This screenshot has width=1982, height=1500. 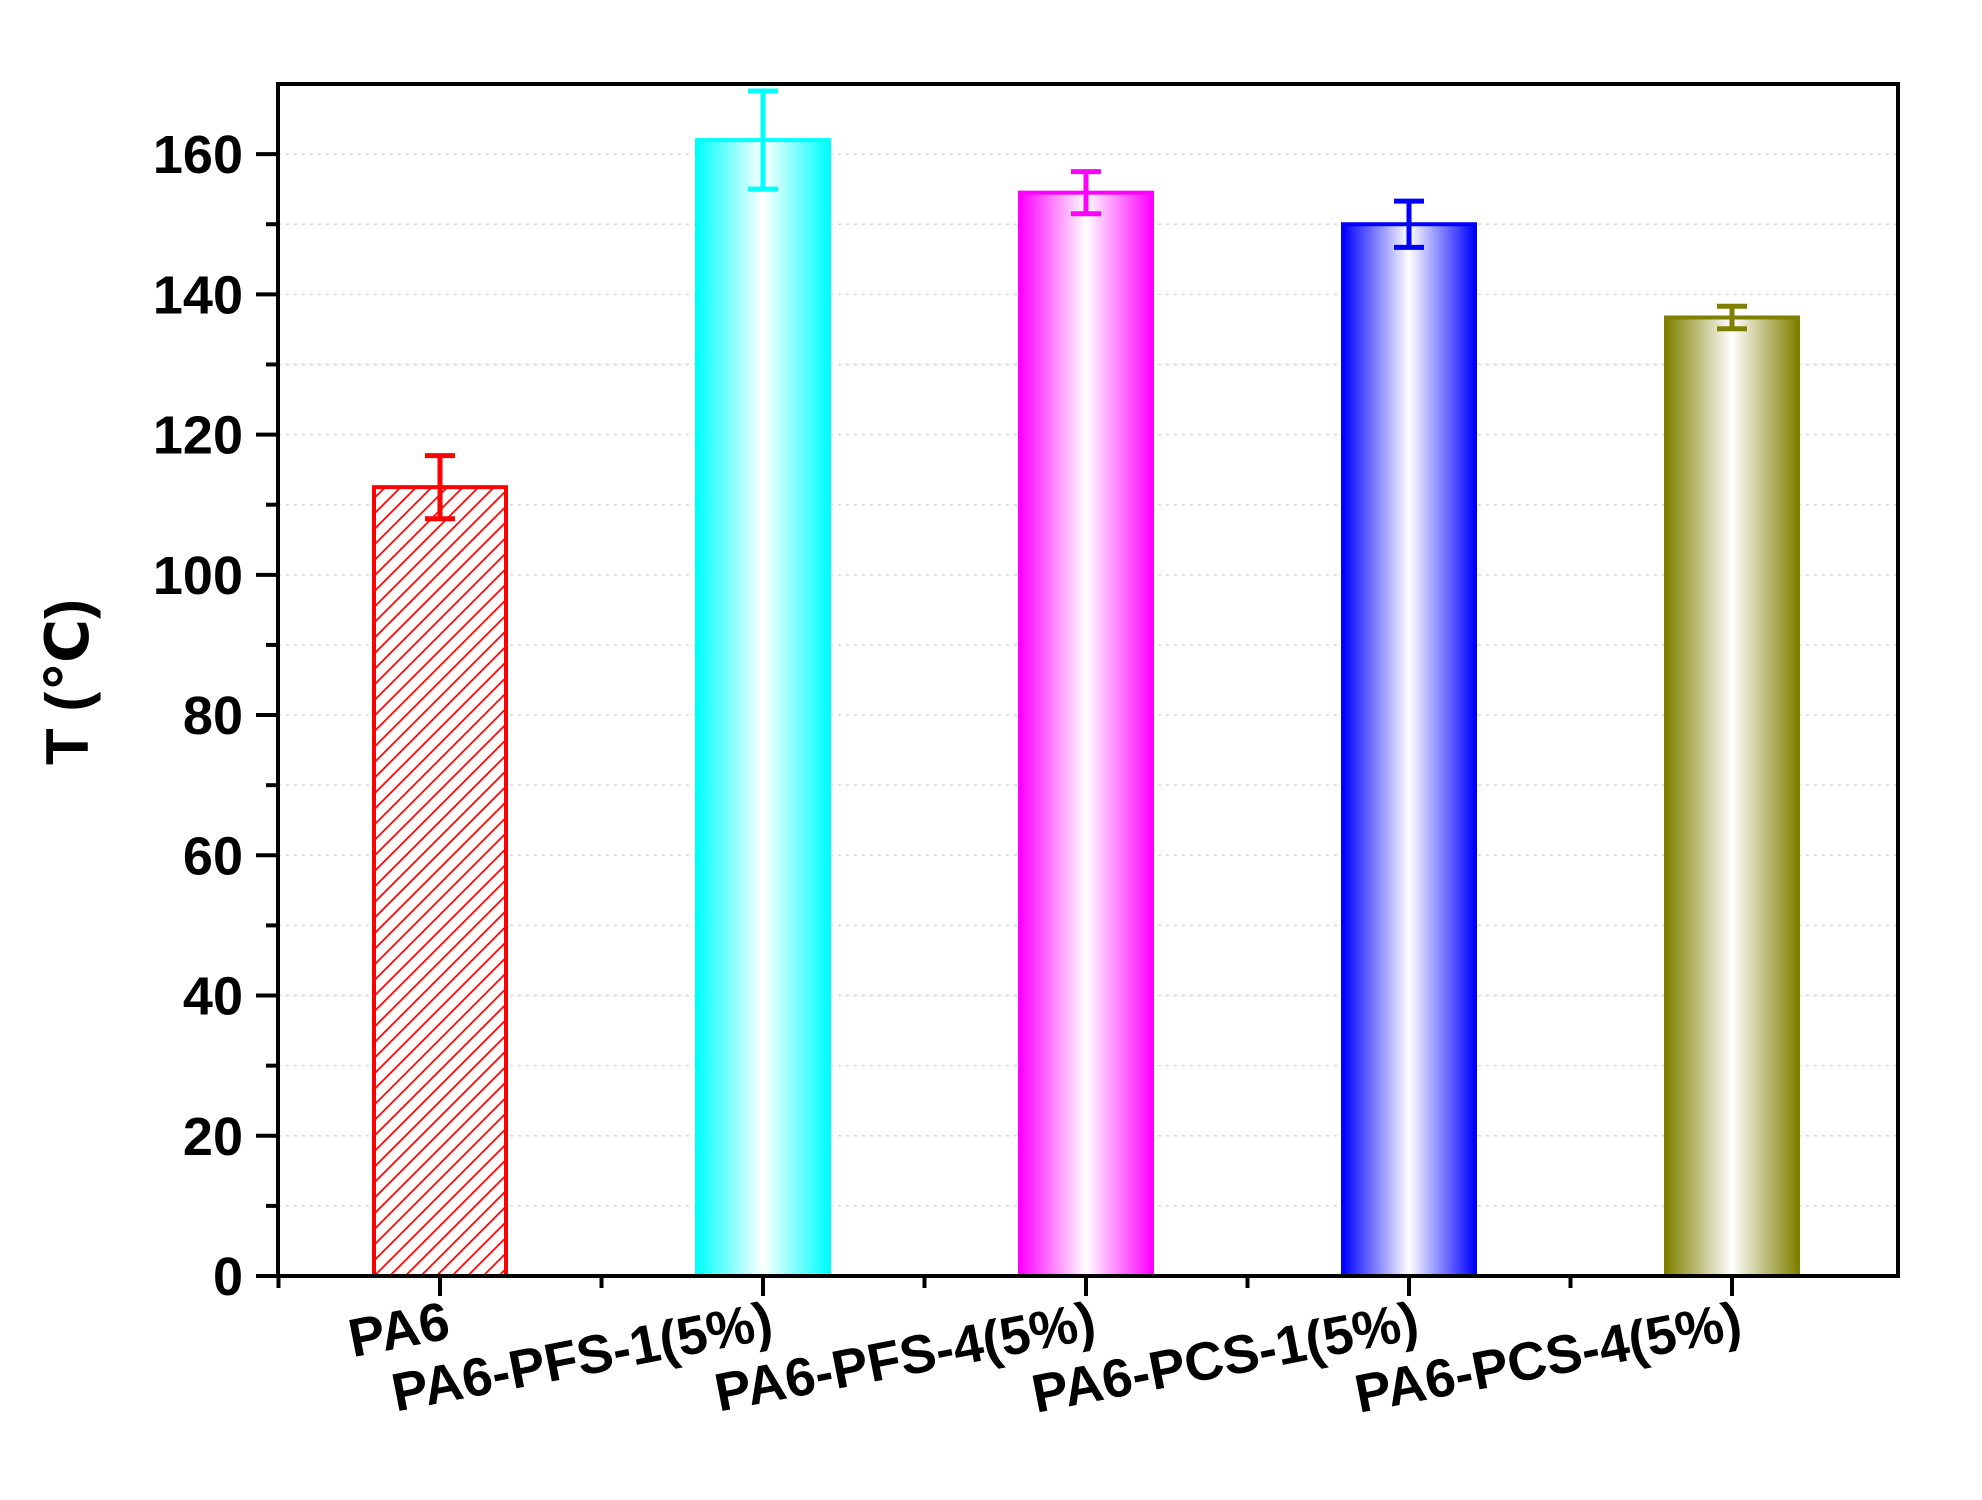 What do you see at coordinates (213, 856) in the screenshot?
I see `y-tick-label: 60` at bounding box center [213, 856].